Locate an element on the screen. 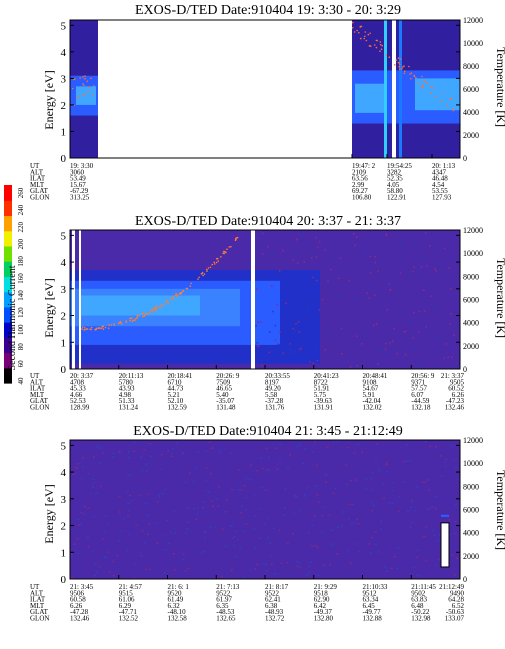 The width and height of the screenshot is (505, 649). ephemeris-value: -37.28 is located at coordinates (274, 401).